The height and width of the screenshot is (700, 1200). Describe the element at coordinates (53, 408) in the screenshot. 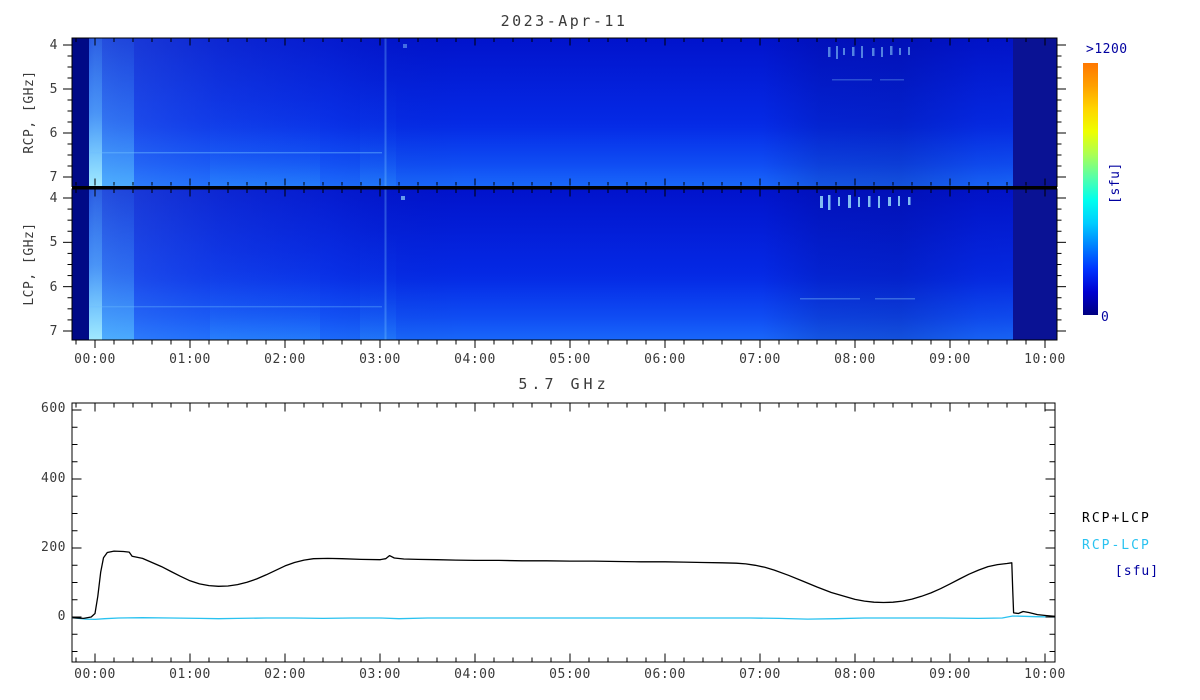

I see `flux-tick-label: 600` at that location.